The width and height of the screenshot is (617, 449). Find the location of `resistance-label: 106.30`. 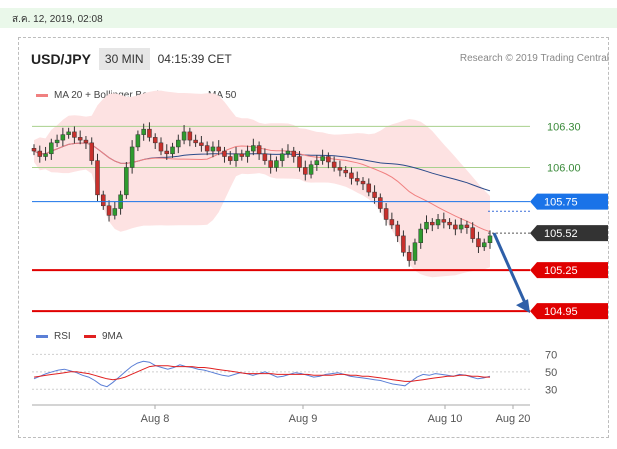

resistance-label: 106.30 is located at coordinates (564, 127).